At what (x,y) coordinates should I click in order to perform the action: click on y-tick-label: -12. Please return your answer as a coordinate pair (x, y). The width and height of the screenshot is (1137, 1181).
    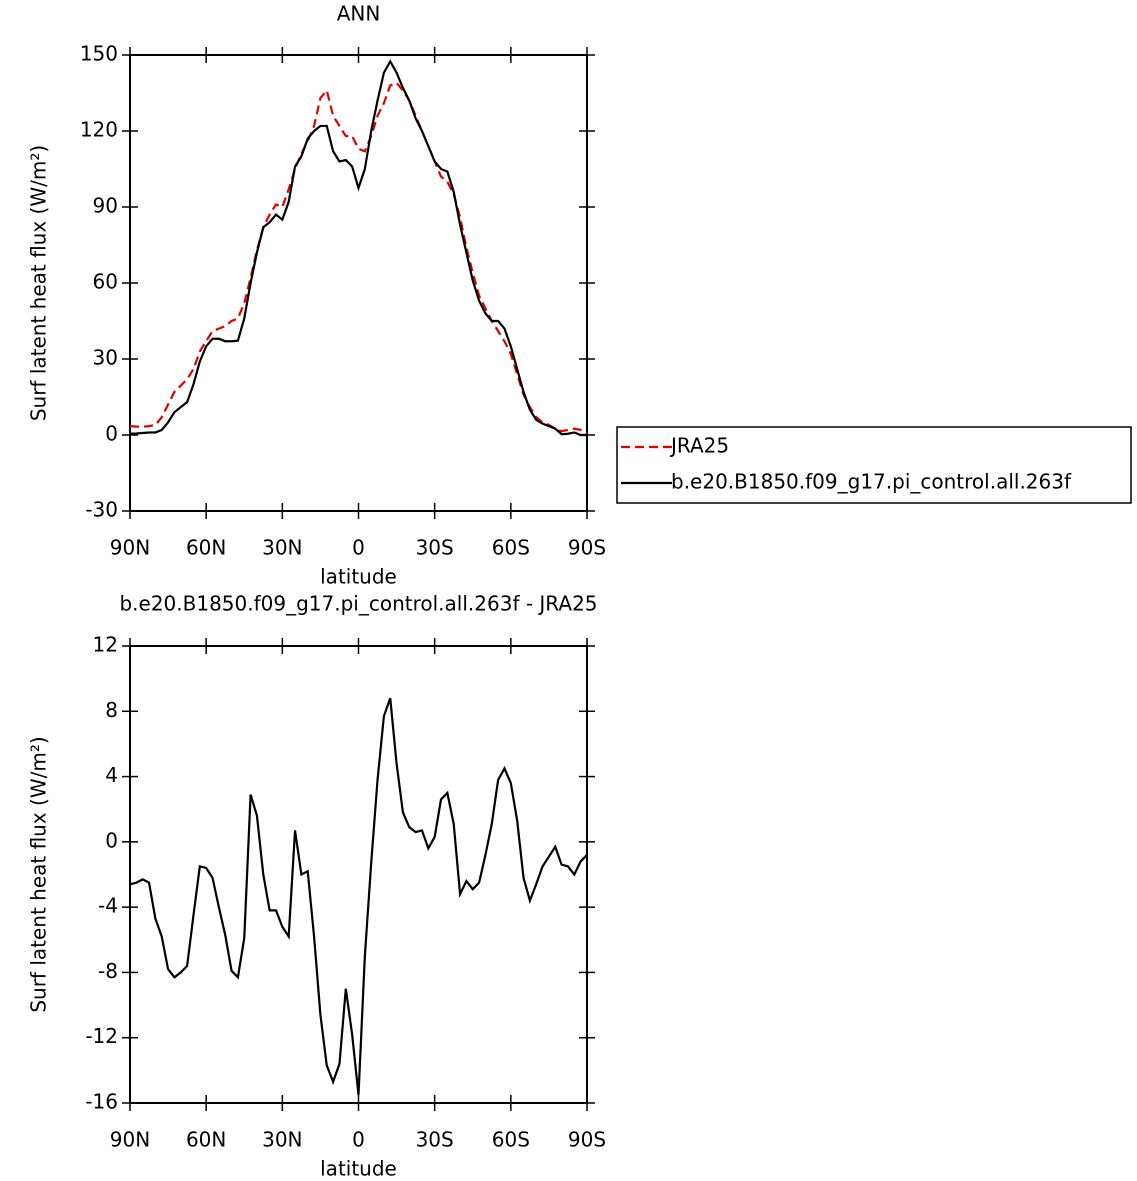
    Looking at the image, I should click on (101, 1036).